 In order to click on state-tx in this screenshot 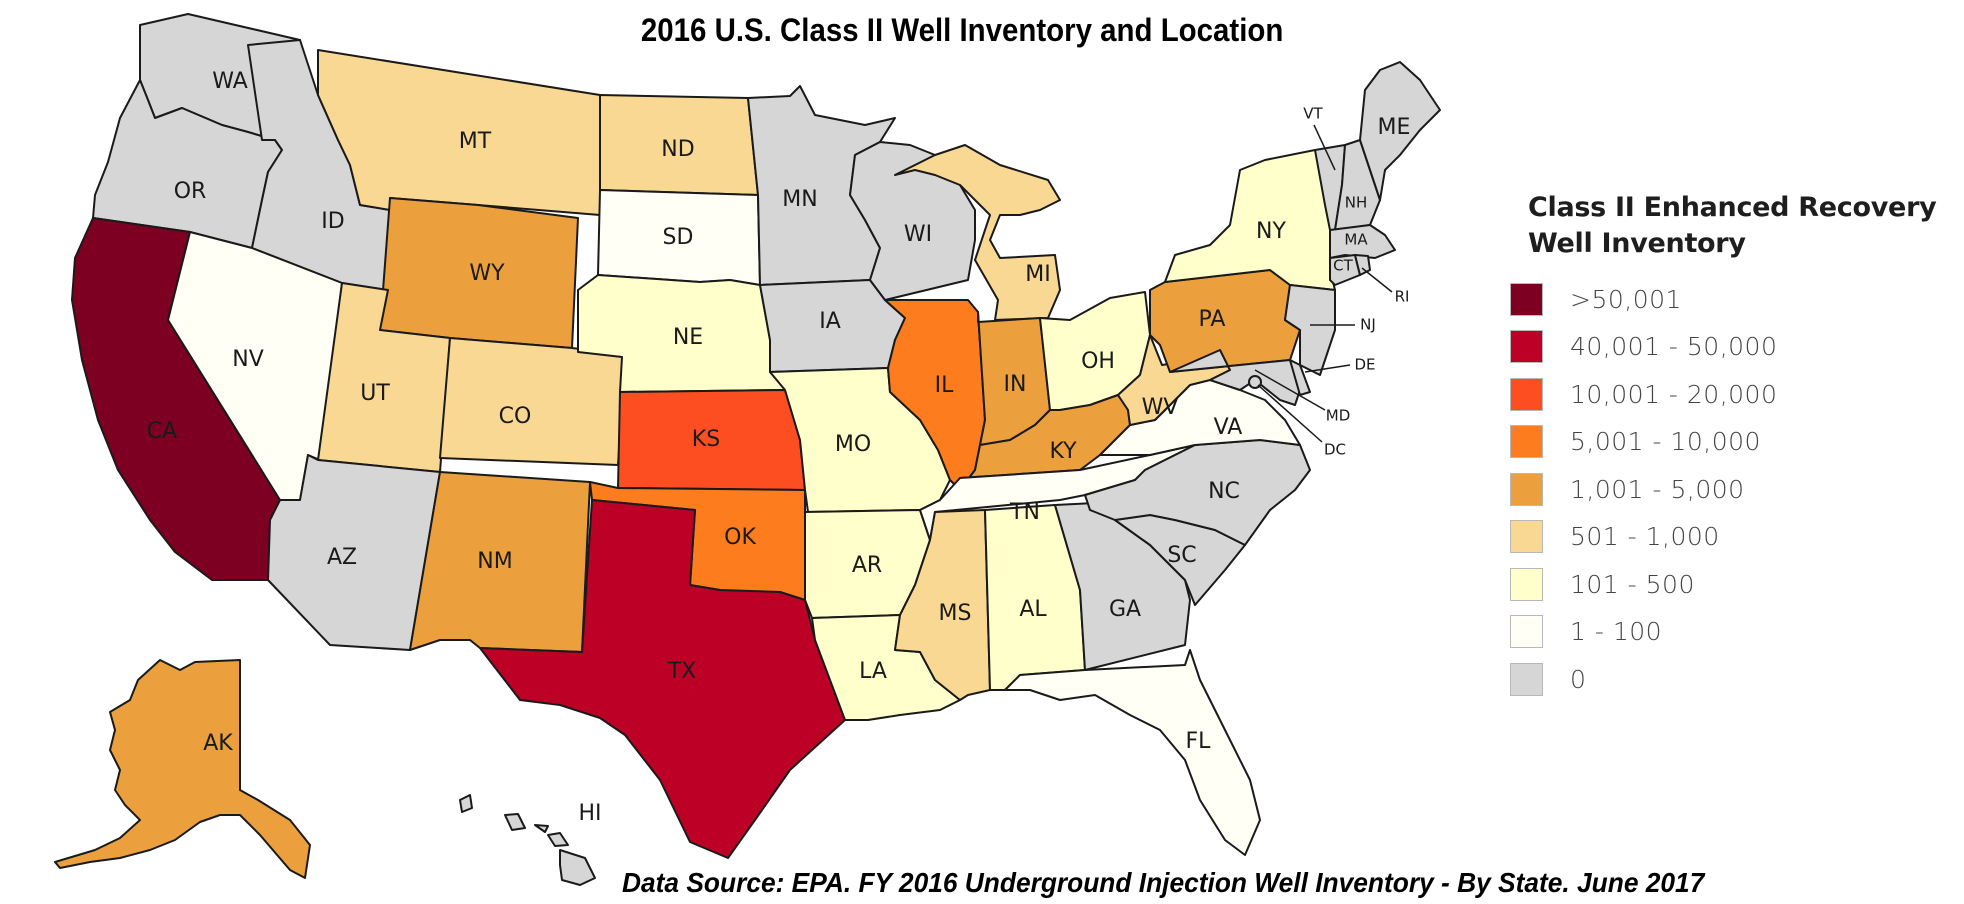, I will do `click(662, 679)`.